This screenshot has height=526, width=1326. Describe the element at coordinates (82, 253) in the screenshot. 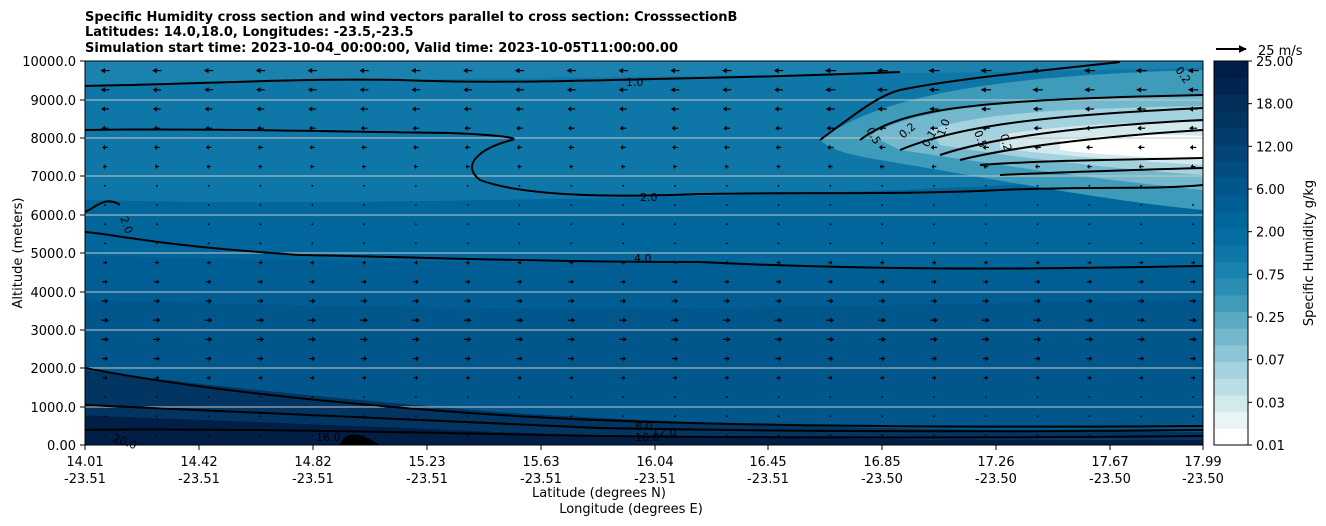

I see `y-ticks` at that location.